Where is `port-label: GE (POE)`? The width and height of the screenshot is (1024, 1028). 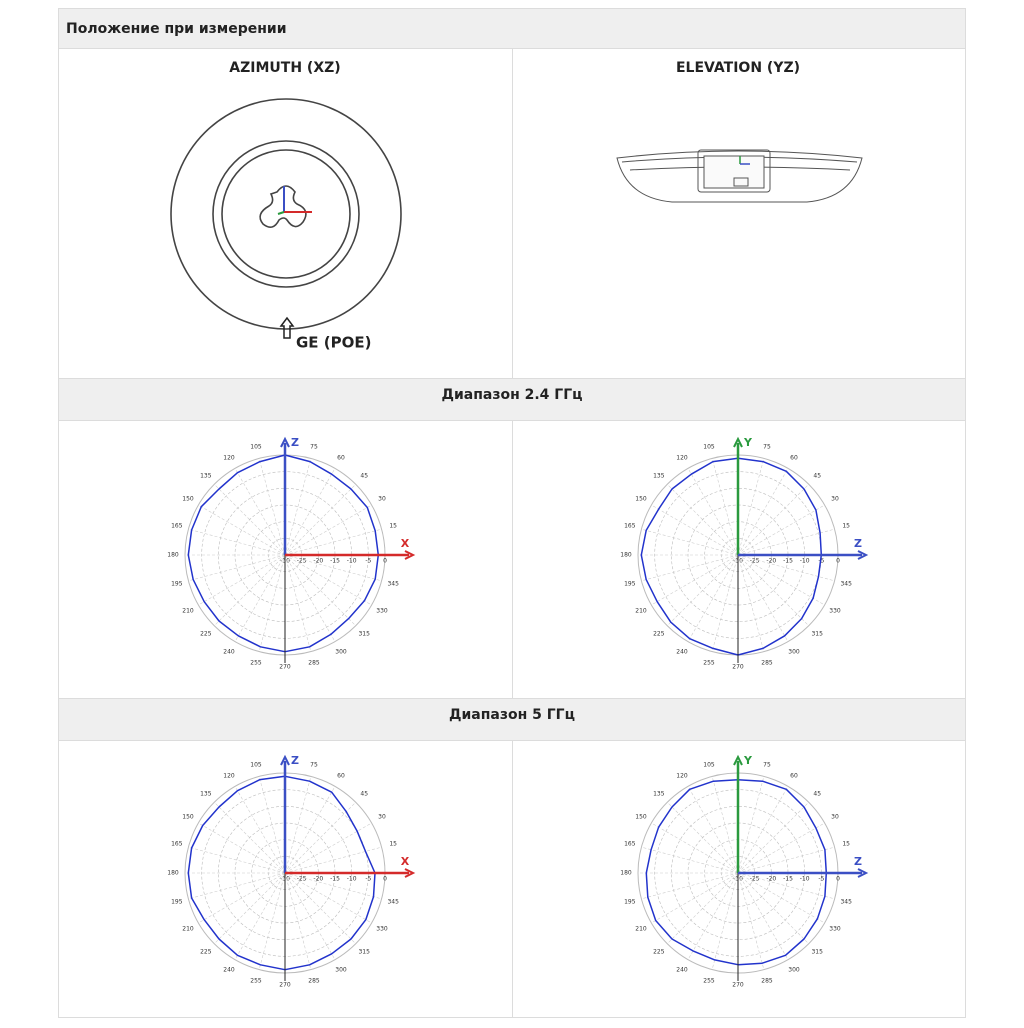
port-label: GE (POE) is located at coordinates (333, 343).